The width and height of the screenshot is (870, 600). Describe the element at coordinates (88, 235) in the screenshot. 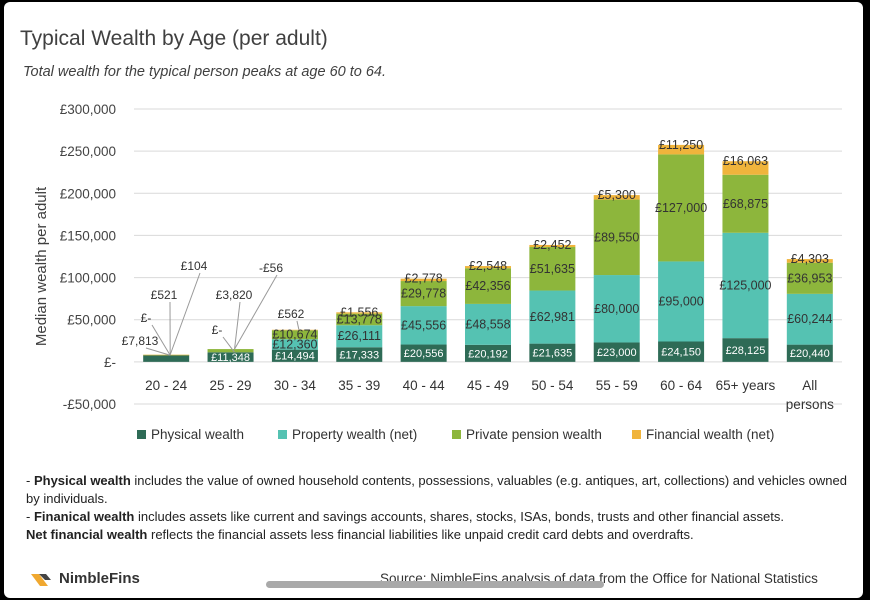

I see `y-tick-label: £150,000` at that location.